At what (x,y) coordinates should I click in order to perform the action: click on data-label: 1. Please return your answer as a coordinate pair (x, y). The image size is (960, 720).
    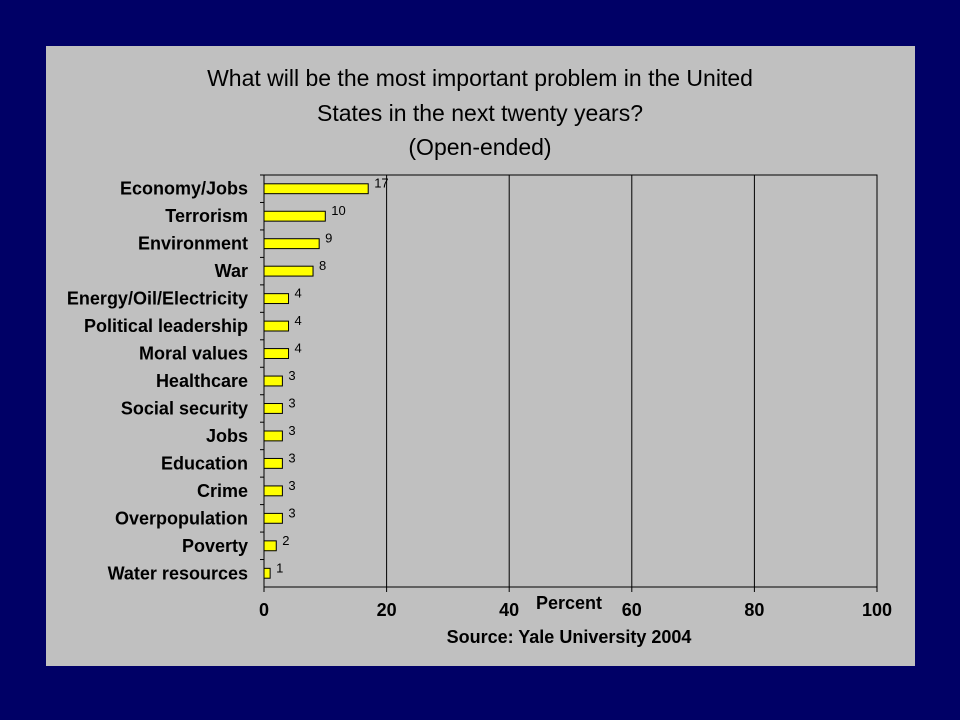
    Looking at the image, I should click on (279, 567).